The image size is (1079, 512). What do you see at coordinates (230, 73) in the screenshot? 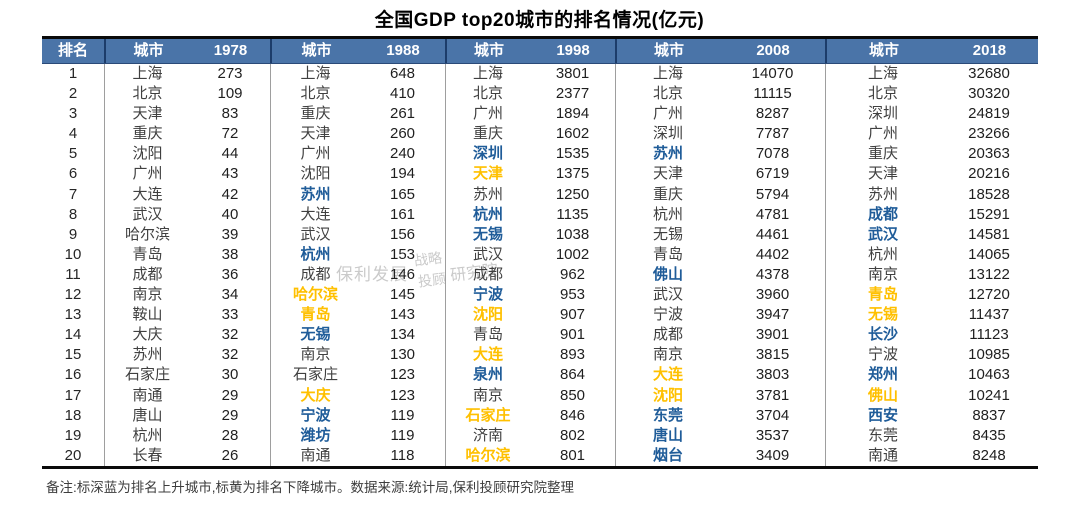
I see `gdp-value-cell: 273` at bounding box center [230, 73].